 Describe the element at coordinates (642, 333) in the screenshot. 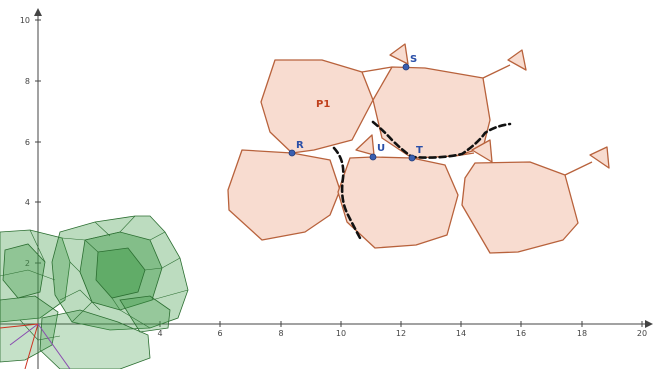

I see `x-tick-label: 20` at that location.